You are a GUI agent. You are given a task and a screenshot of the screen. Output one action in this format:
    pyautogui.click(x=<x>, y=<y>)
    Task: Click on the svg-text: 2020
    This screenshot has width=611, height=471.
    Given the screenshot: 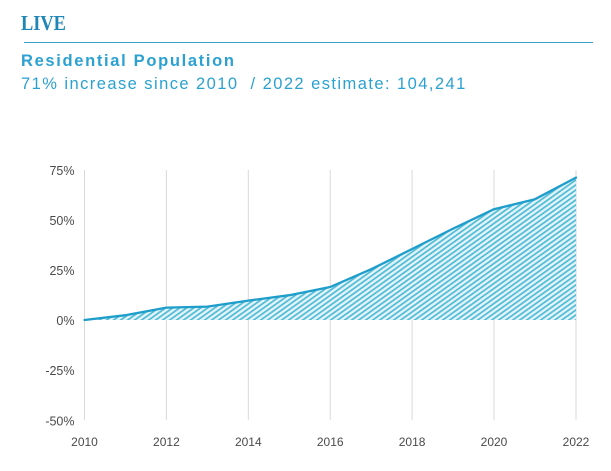 What is the action you would take?
    pyautogui.click(x=494, y=442)
    